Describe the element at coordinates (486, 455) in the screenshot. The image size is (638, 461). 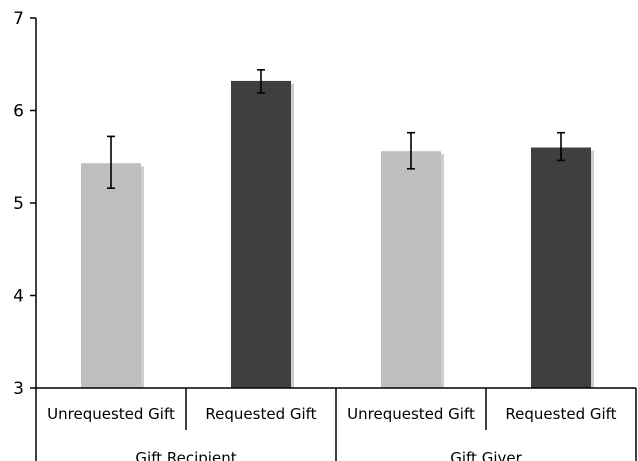
I see `x-group-label: Gift Giver` at that location.